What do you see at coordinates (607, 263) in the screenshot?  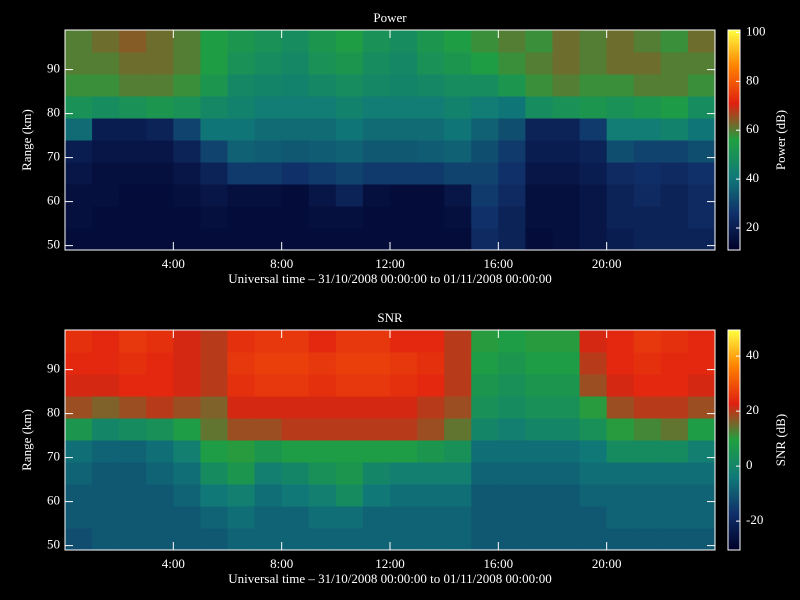 I see `x-tick-label: 20:00` at bounding box center [607, 263].